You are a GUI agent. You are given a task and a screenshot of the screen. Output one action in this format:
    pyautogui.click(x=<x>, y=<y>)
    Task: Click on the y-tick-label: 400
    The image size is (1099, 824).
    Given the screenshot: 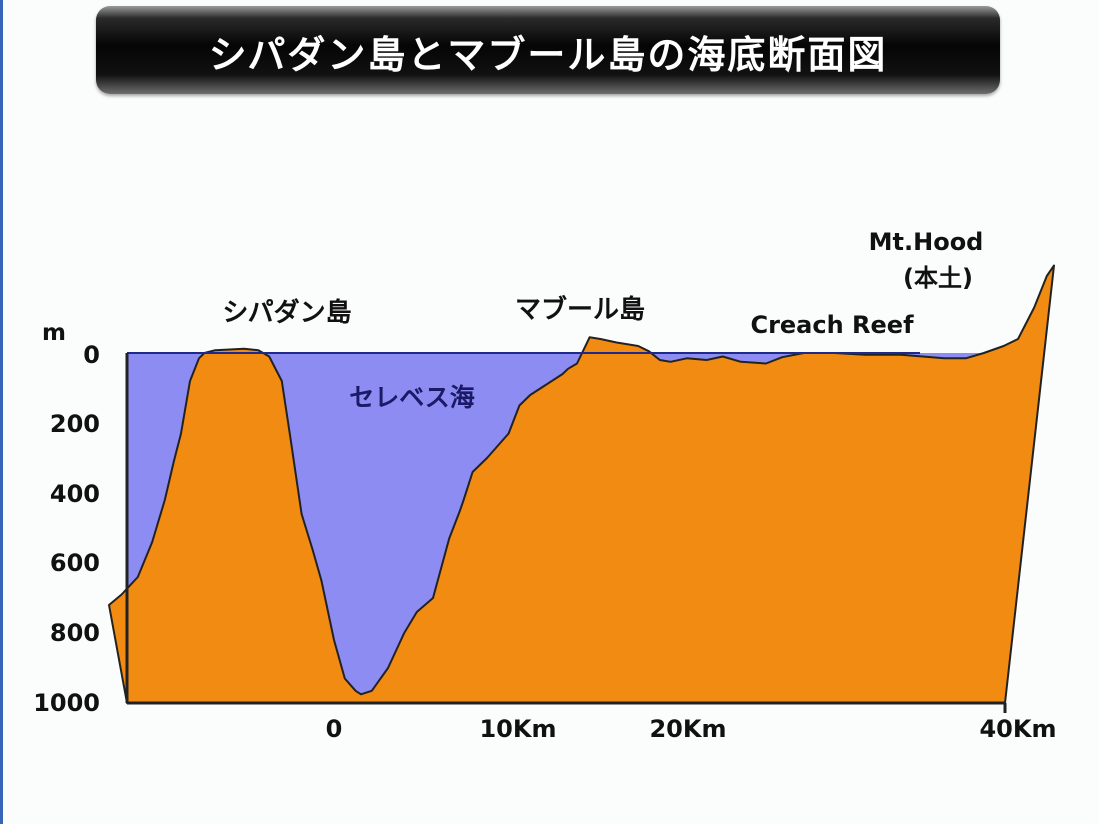 What is the action you would take?
    pyautogui.click(x=75, y=494)
    